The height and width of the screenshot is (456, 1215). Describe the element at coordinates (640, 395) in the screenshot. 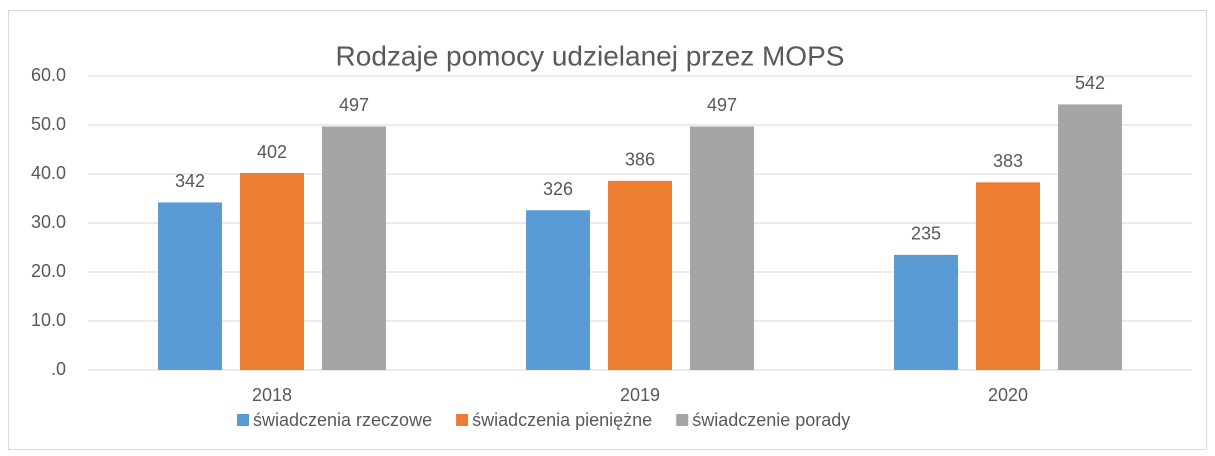

I see `x-tick-label: 2019` at that location.